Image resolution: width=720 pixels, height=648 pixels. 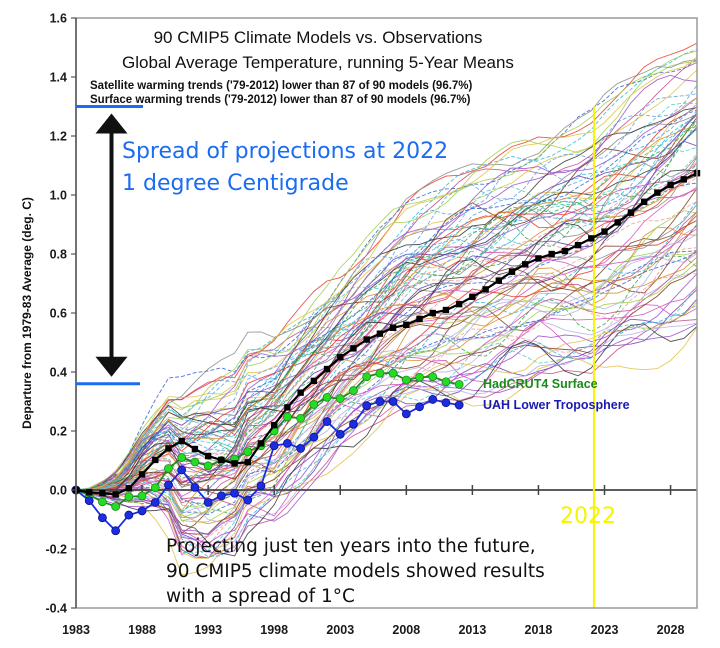 I want to click on arrow-up-head-icon, so click(x=111, y=123).